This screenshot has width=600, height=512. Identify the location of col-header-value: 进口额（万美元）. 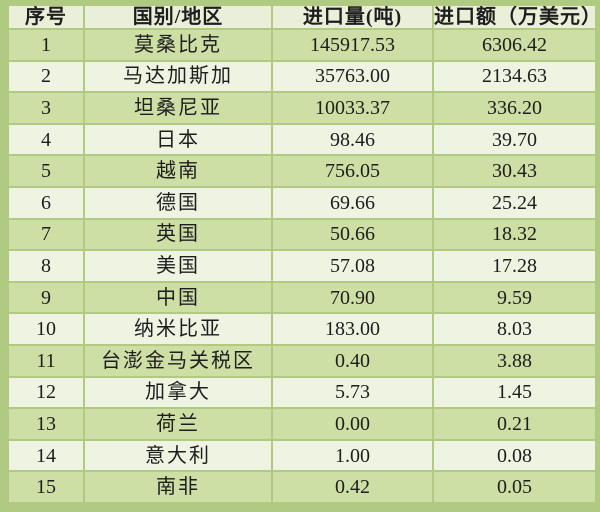
(514, 17).